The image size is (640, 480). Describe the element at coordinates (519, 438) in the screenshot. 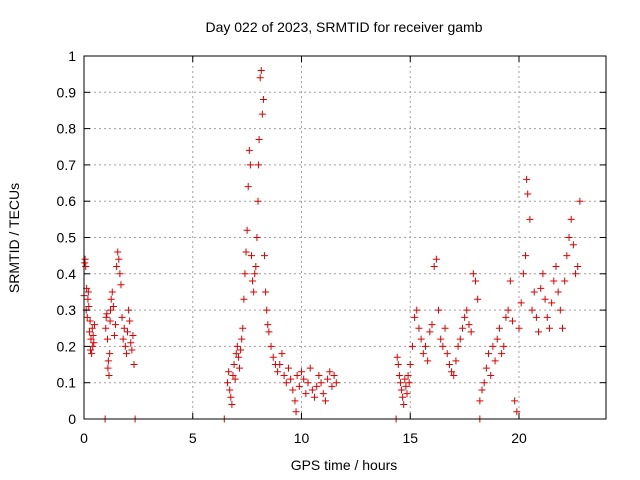

I see `x-tick-label: 20` at that location.